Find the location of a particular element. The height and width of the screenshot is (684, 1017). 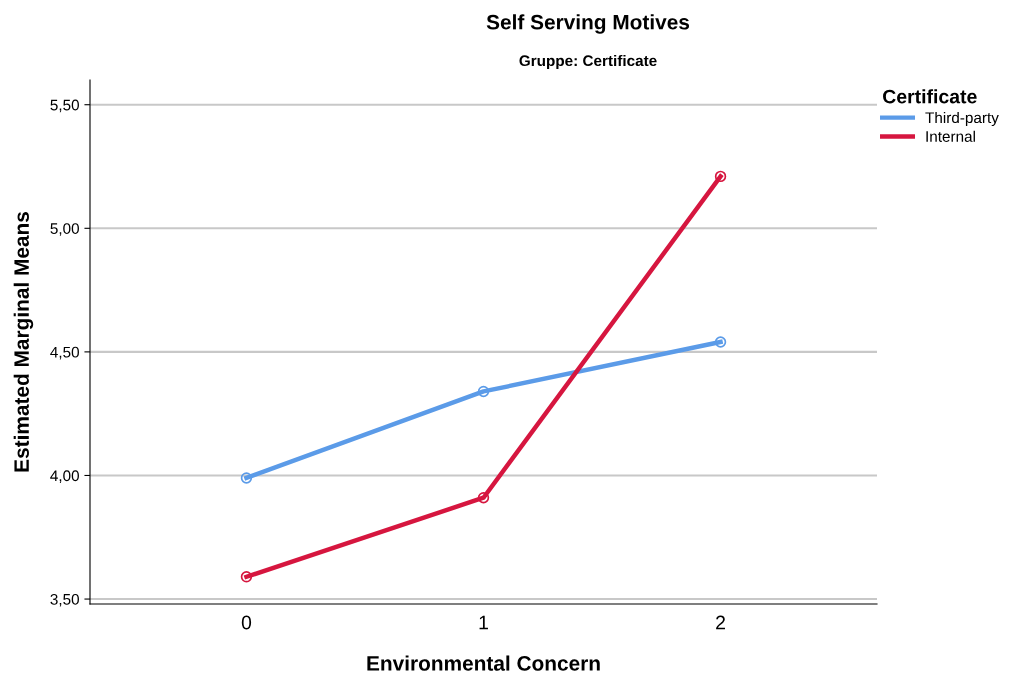

y-tick-label: 4,50 is located at coordinates (64, 353).